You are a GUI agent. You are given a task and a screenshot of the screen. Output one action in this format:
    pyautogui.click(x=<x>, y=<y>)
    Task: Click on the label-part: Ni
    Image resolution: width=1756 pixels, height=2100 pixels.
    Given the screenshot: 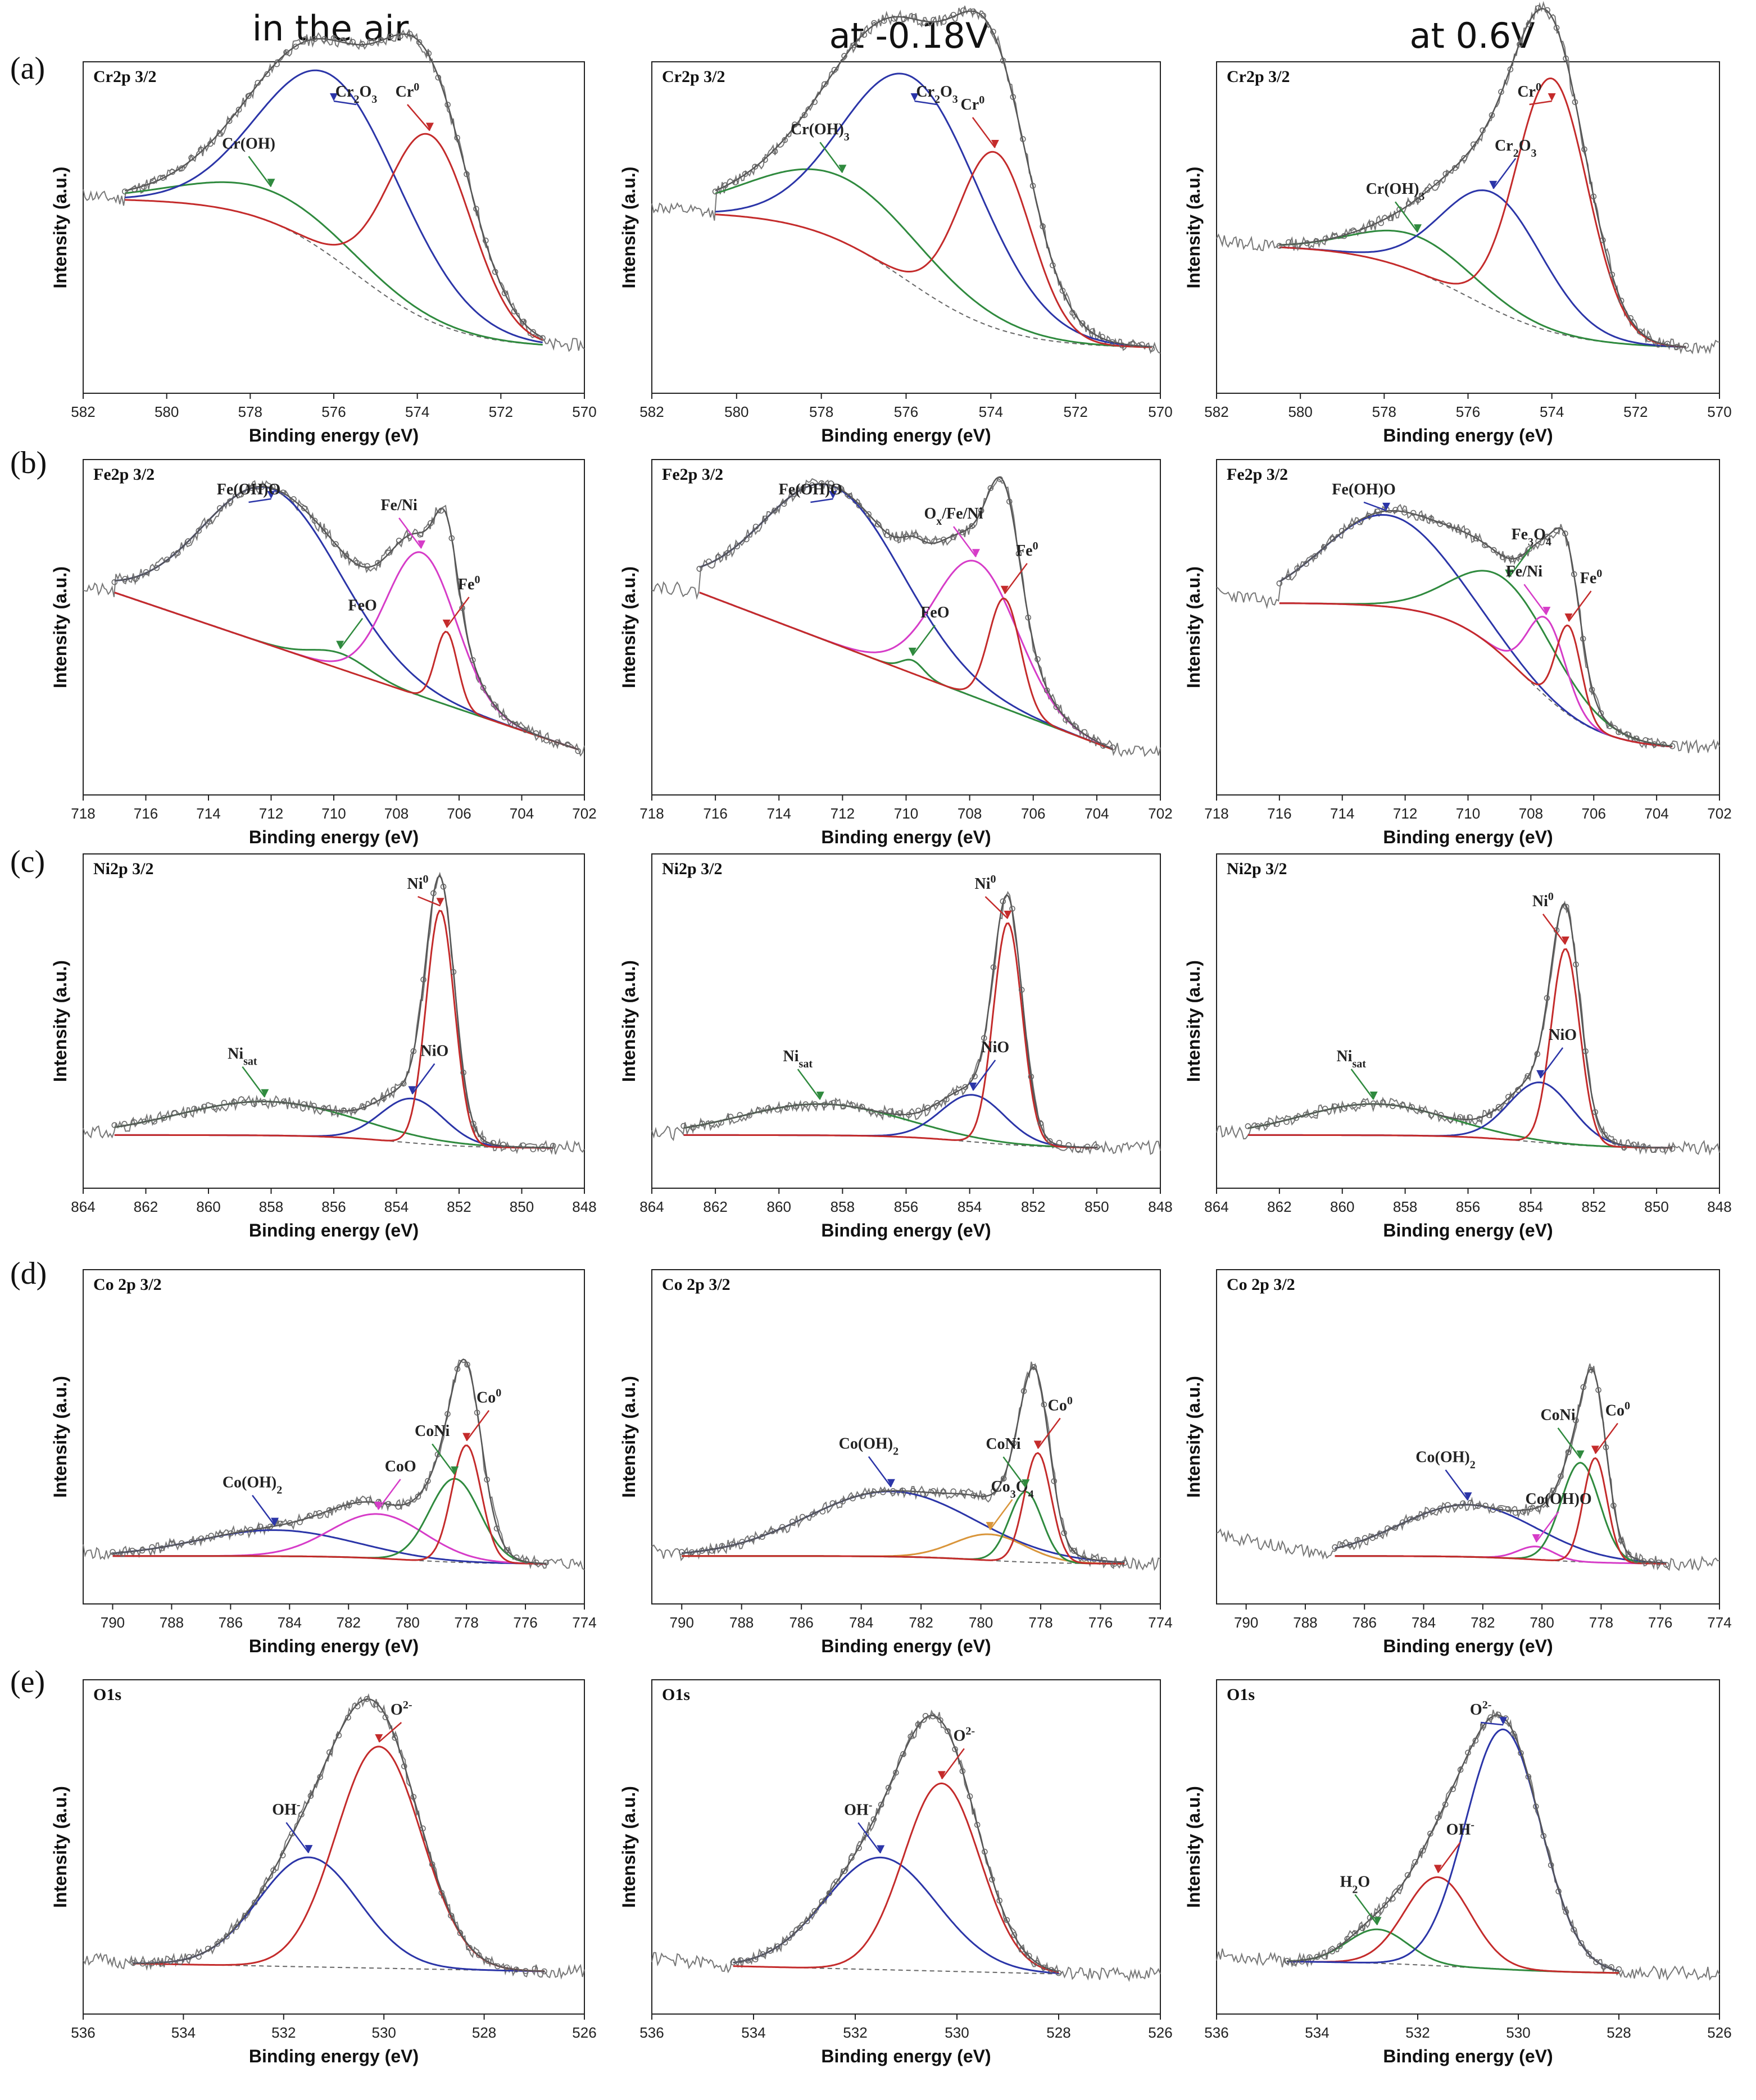 What is the action you would take?
    pyautogui.click(x=415, y=884)
    